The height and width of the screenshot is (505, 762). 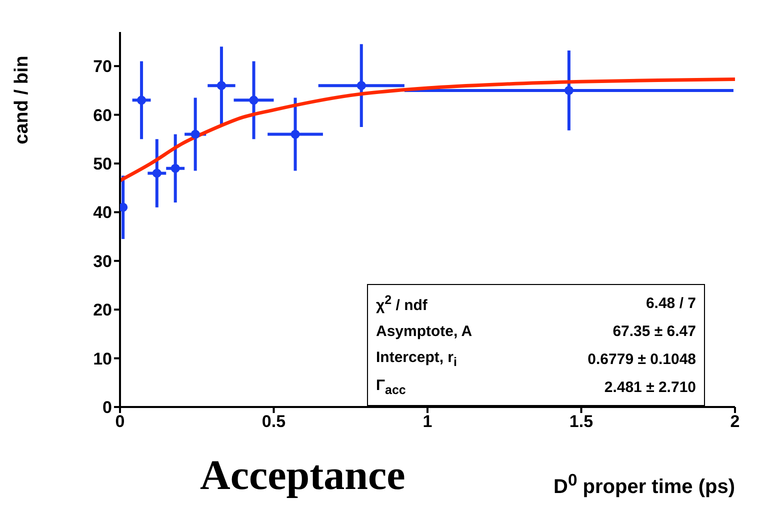 What do you see at coordinates (102, 115) in the screenshot?
I see `y-tick-label: 60` at bounding box center [102, 115].